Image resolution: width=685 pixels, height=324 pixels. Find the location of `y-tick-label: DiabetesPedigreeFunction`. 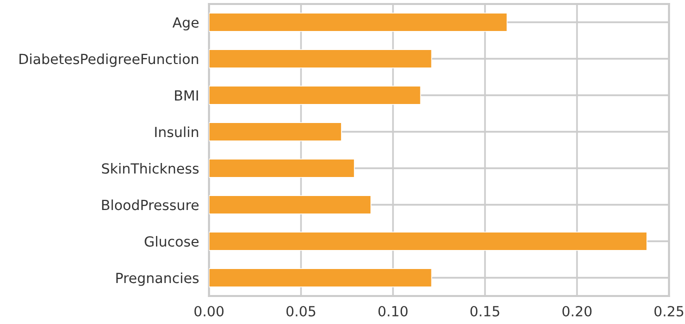

y-tick-label: DiabetesPedigreeFunction is located at coordinates (109, 60).